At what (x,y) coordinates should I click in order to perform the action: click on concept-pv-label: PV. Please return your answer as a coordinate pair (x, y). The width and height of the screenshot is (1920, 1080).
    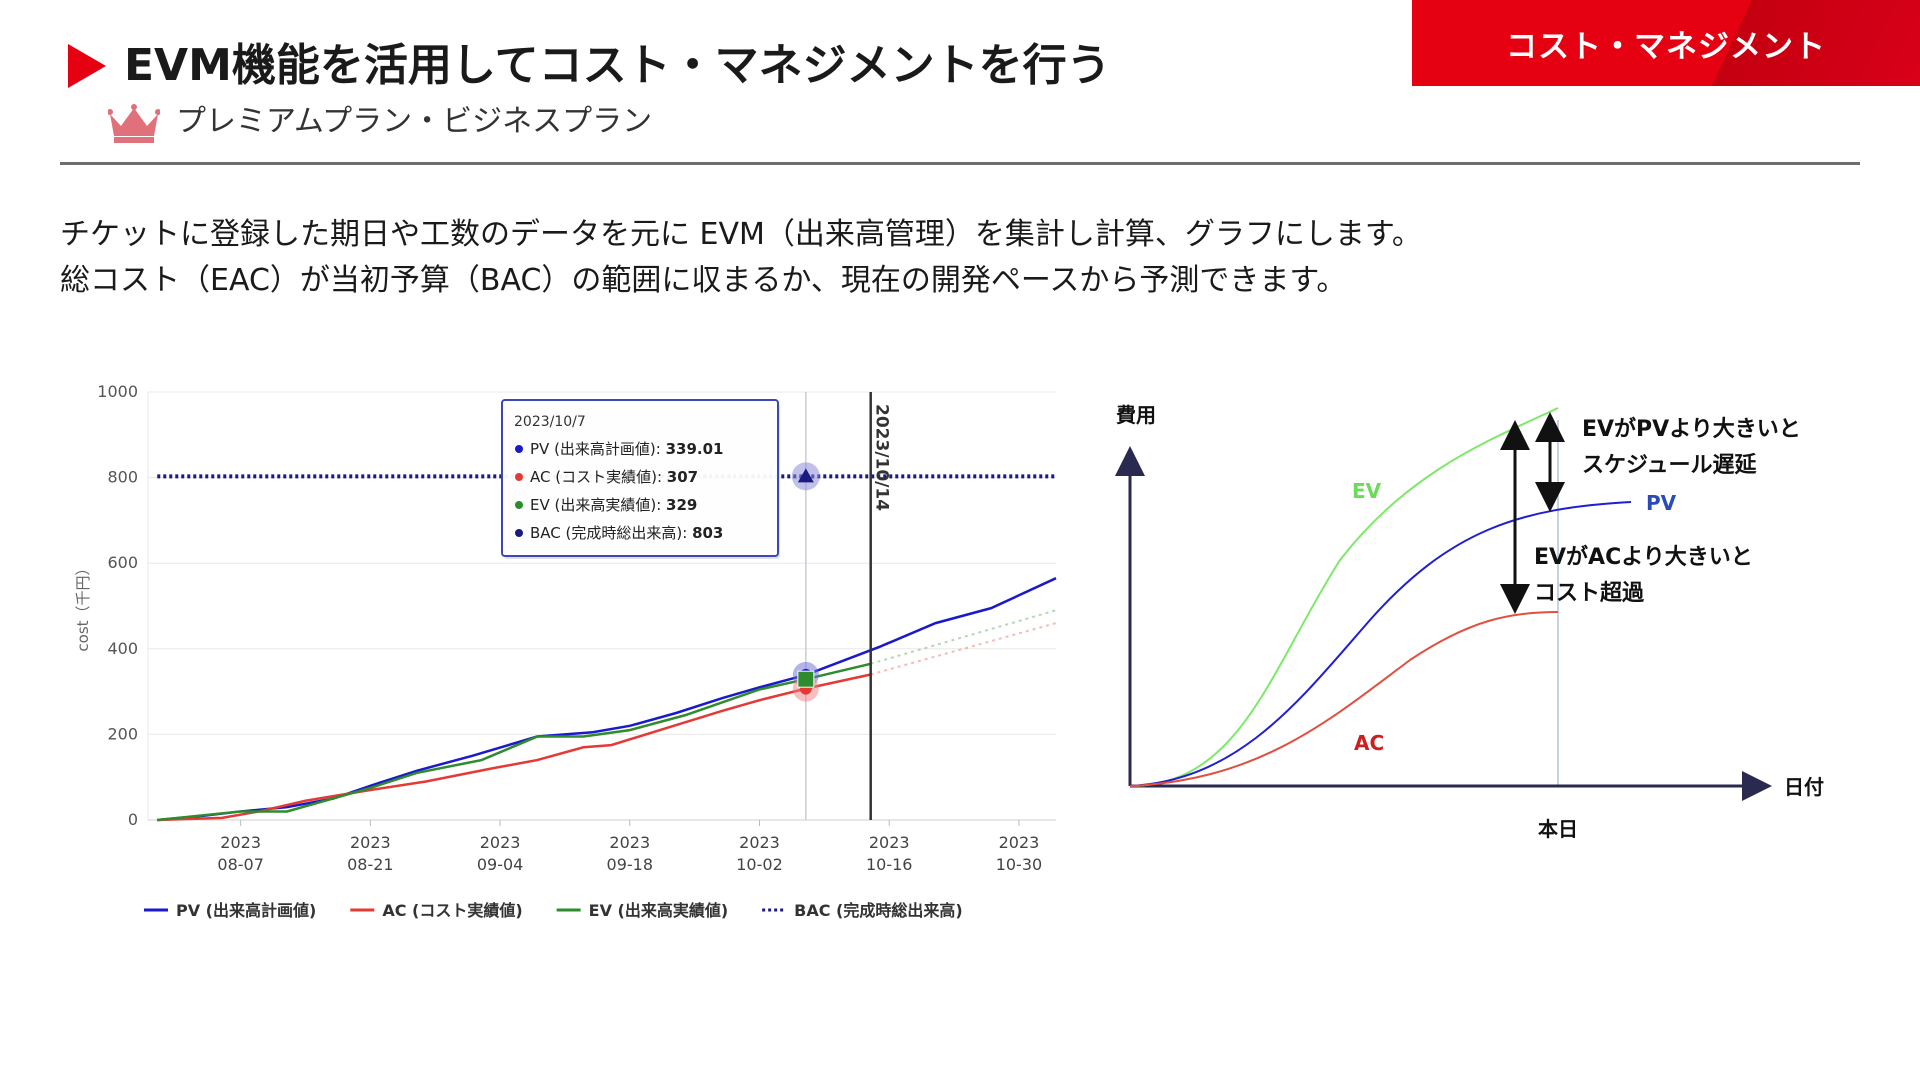
    Looking at the image, I should click on (1661, 503).